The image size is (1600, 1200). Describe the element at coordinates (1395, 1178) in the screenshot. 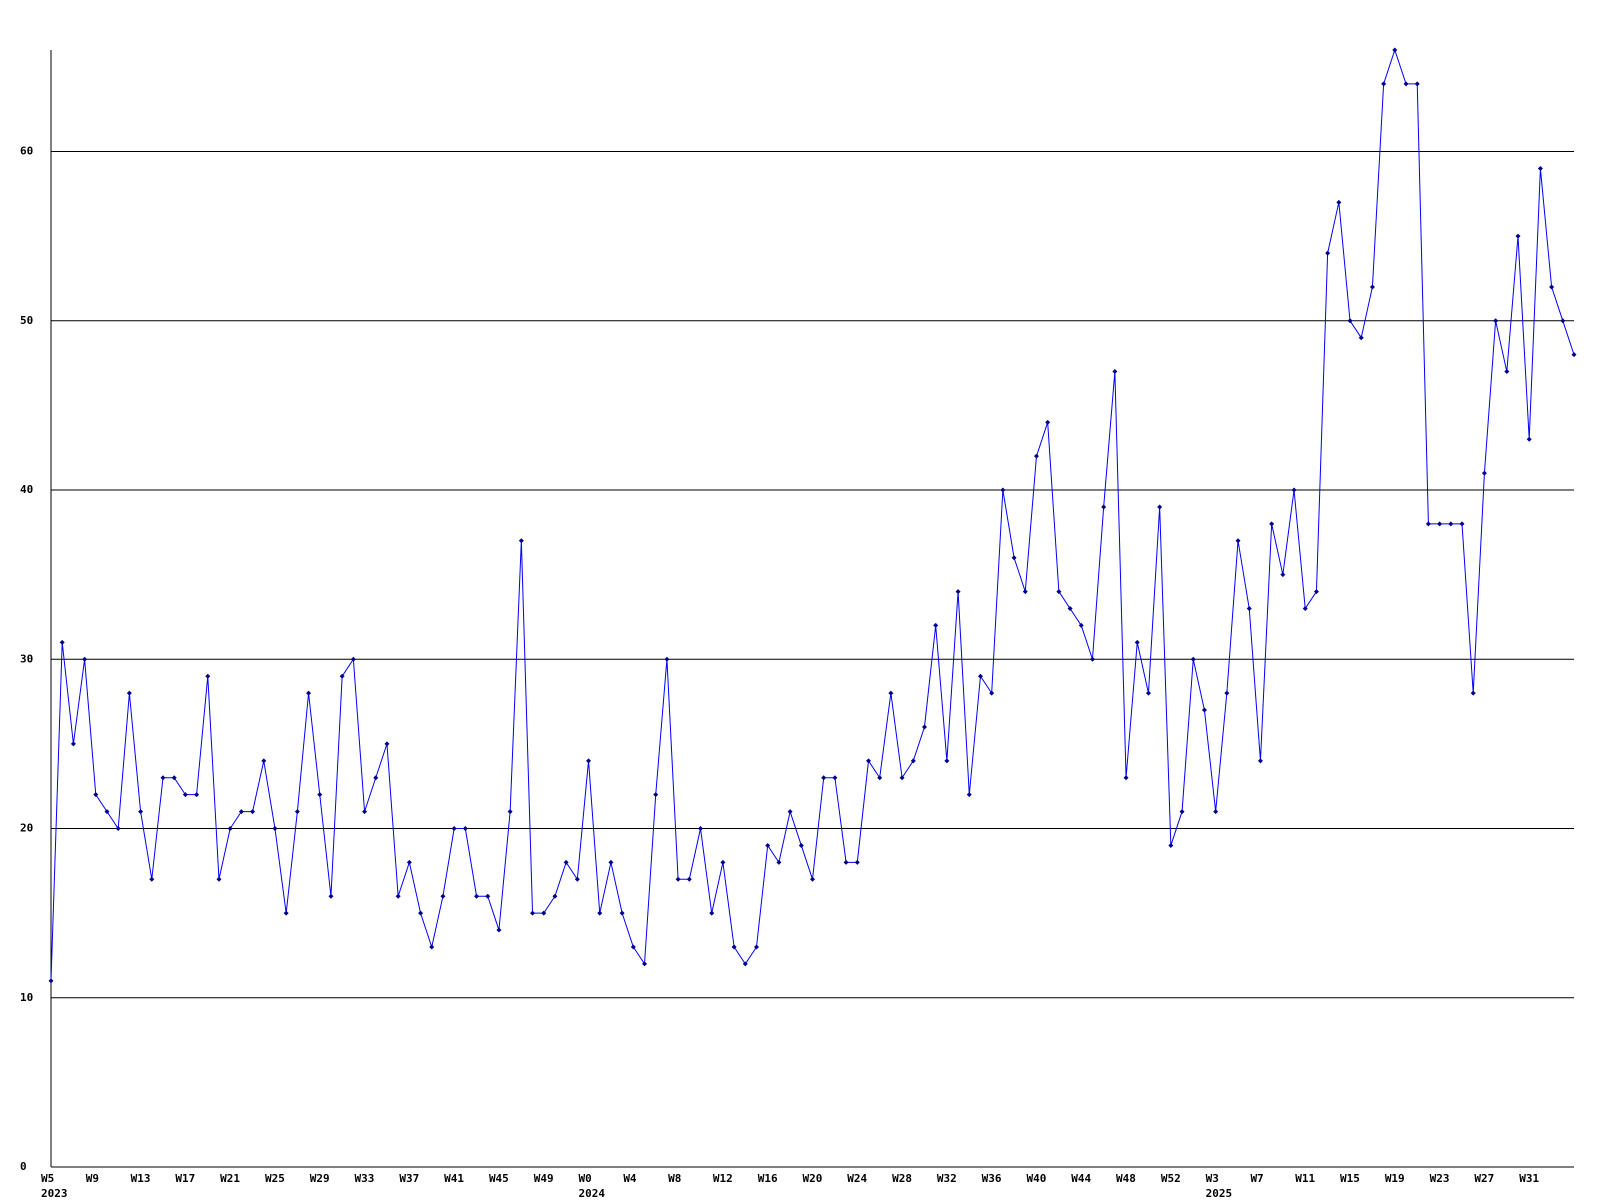

I see `x-tick-label: W19` at that location.